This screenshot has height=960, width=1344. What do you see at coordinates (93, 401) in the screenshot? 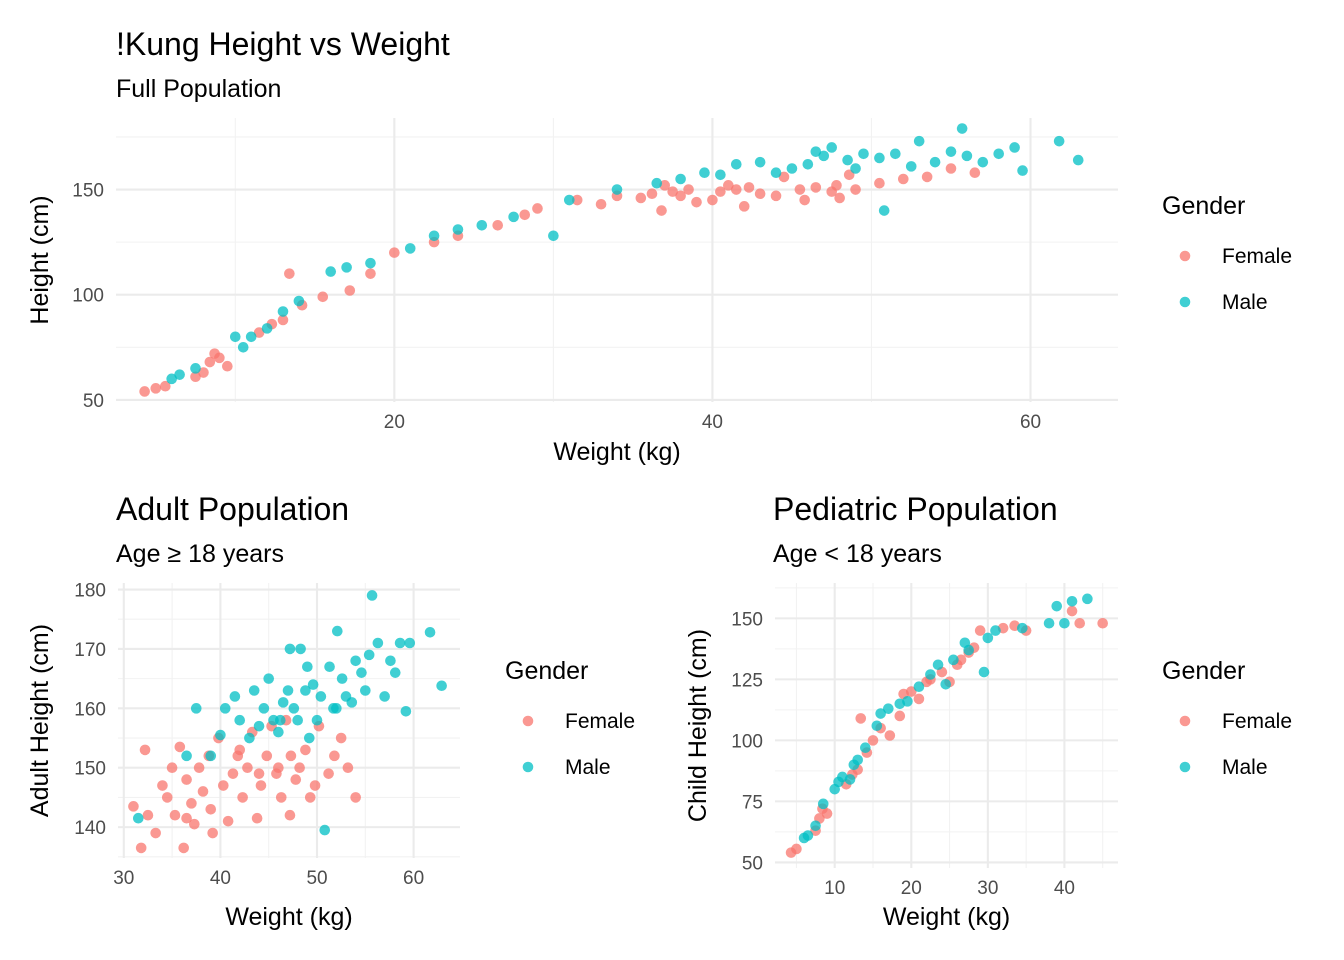
I see `y-tick-label: 50` at bounding box center [93, 401].